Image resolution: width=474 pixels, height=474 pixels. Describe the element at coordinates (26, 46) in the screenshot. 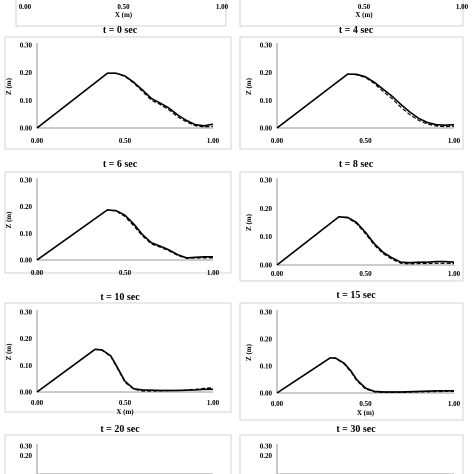

I see `y-tick-label-2: 0.30` at that location.